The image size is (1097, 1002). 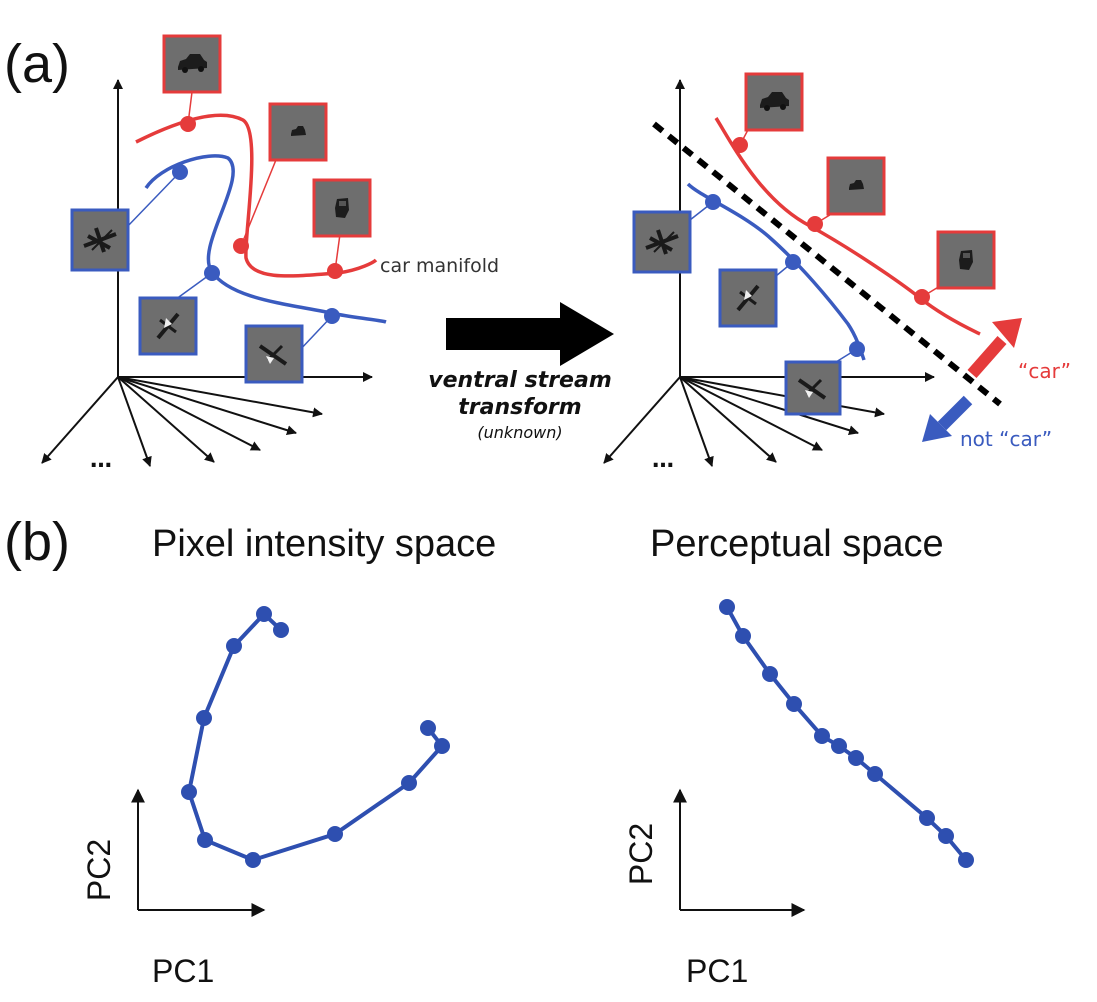 I want to click on plane-manifold-curve-right, so click(x=776, y=271).